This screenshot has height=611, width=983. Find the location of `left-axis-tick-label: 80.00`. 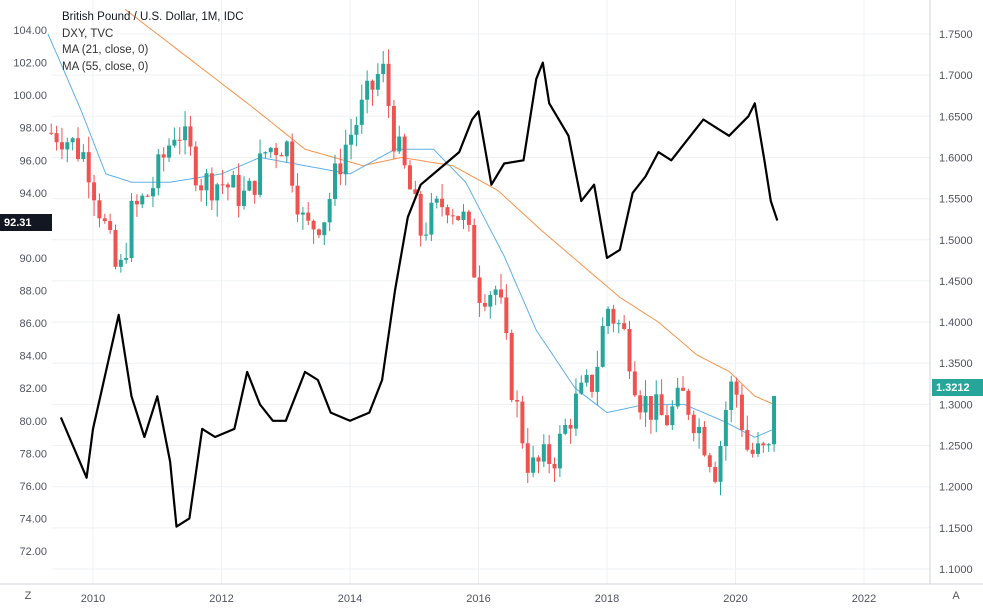

left-axis-tick-label: 80.00 is located at coordinates (33, 422).